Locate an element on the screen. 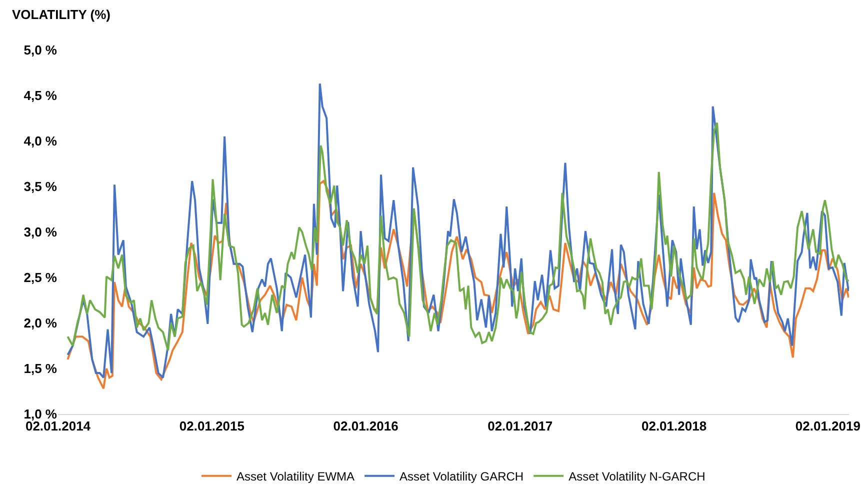  y-tick-label: 1,0 % is located at coordinates (41, 414).